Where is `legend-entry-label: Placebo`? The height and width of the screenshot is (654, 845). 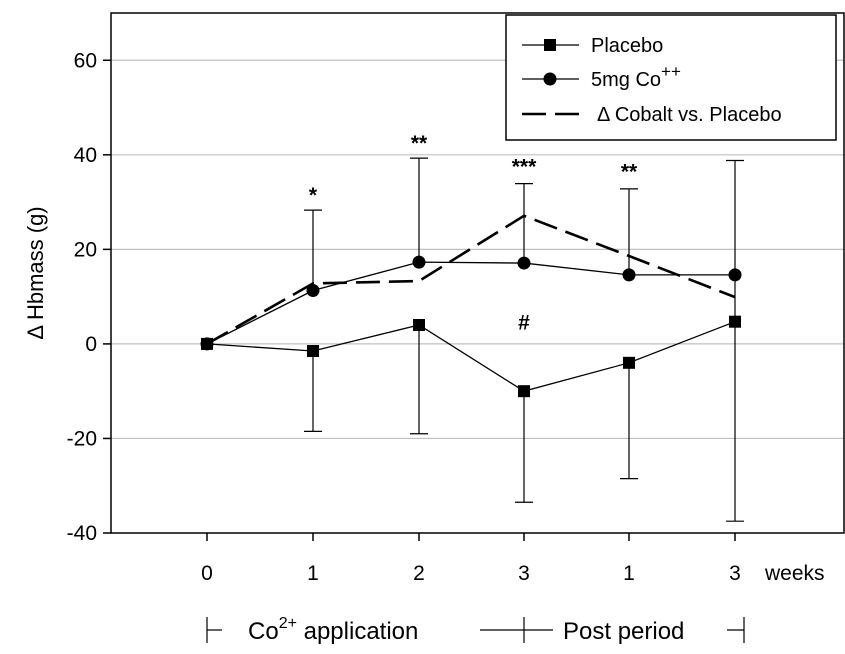 legend-entry-label: Placebo is located at coordinates (627, 46).